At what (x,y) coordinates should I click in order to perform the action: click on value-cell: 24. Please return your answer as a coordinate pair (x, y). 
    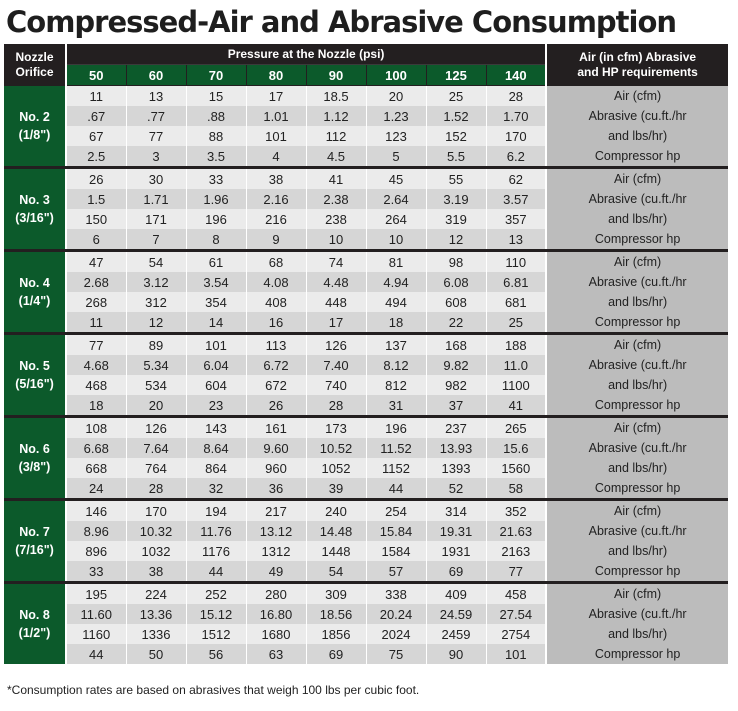
    Looking at the image, I should click on (96, 489).